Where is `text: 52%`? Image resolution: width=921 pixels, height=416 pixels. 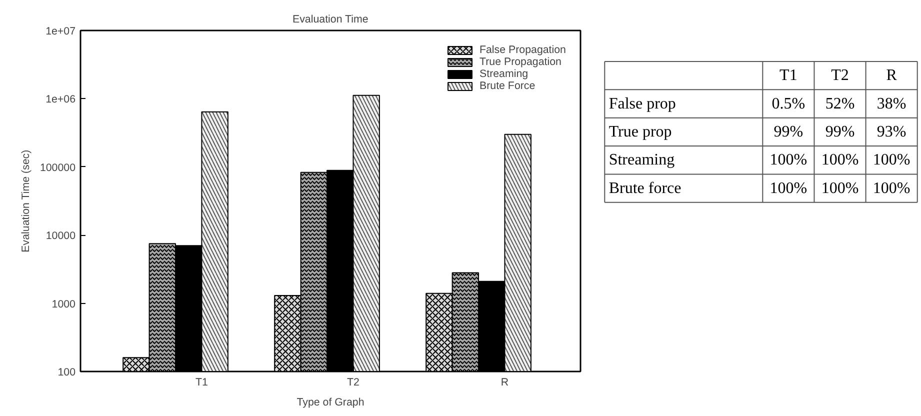 text: 52% is located at coordinates (840, 103).